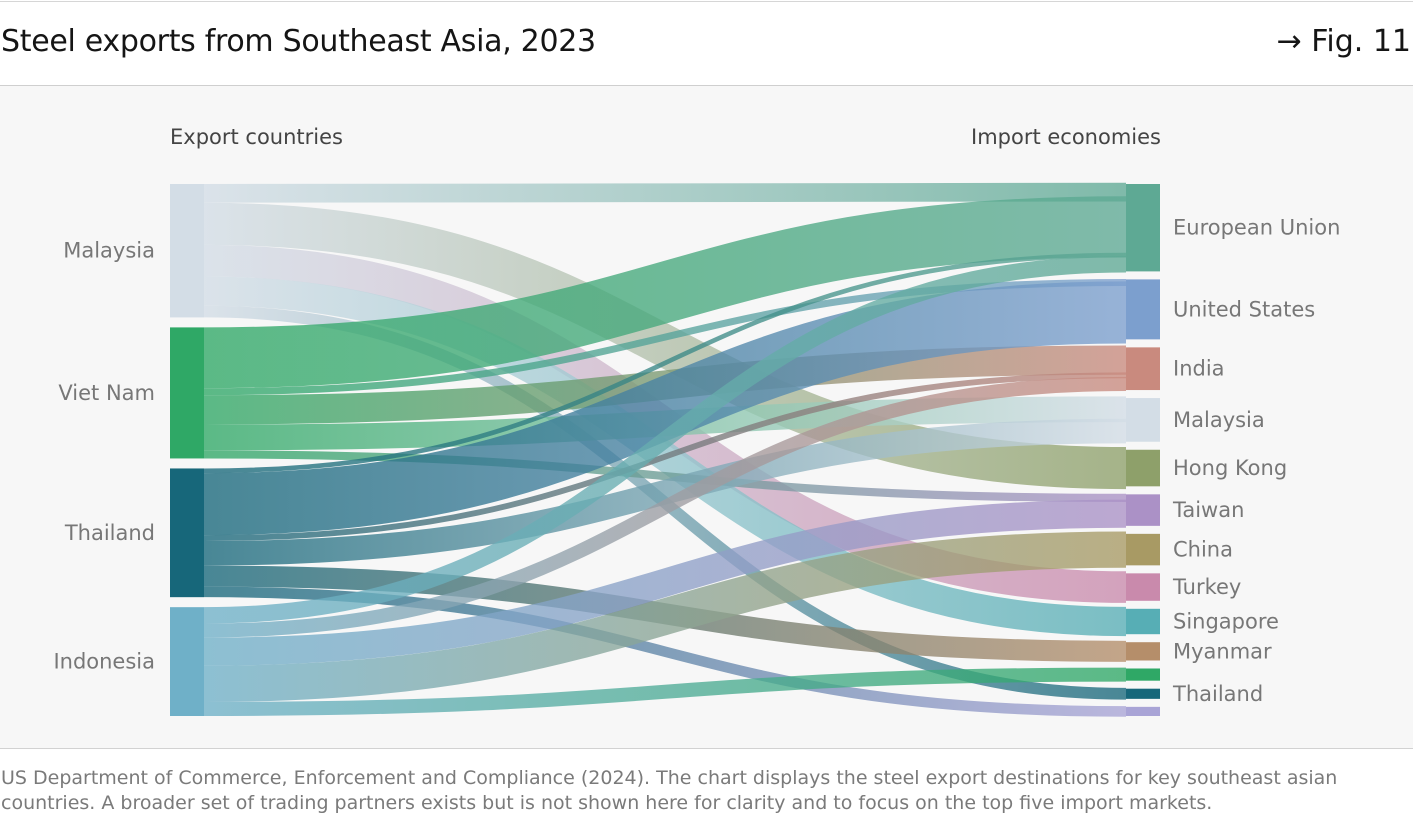  What do you see at coordinates (1143, 228) in the screenshot?
I see `target-node-european-union` at bounding box center [1143, 228].